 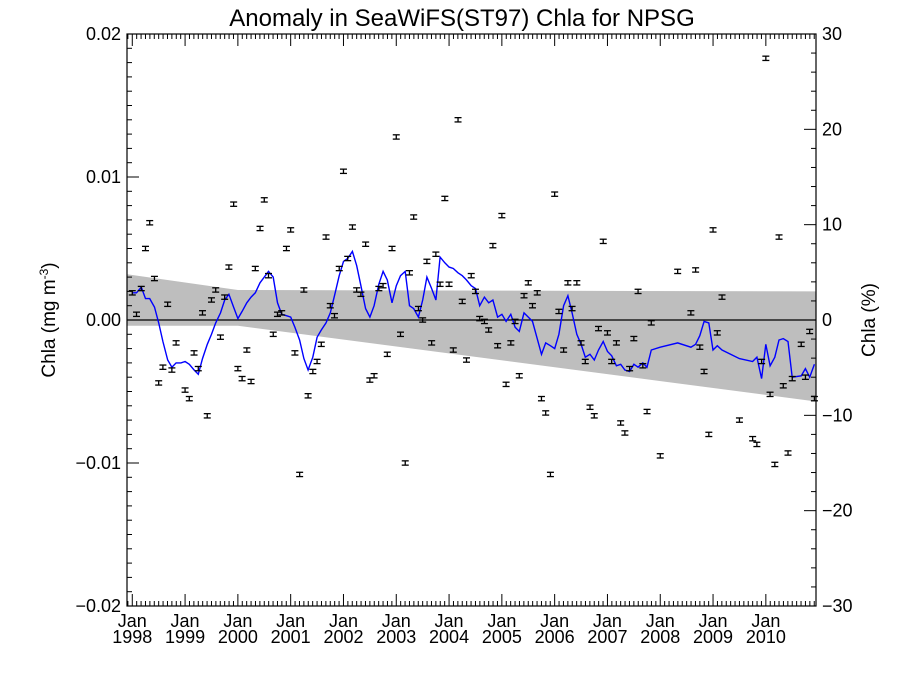 I want to click on x-tick-label-year: 2005, so click(x=502, y=637).